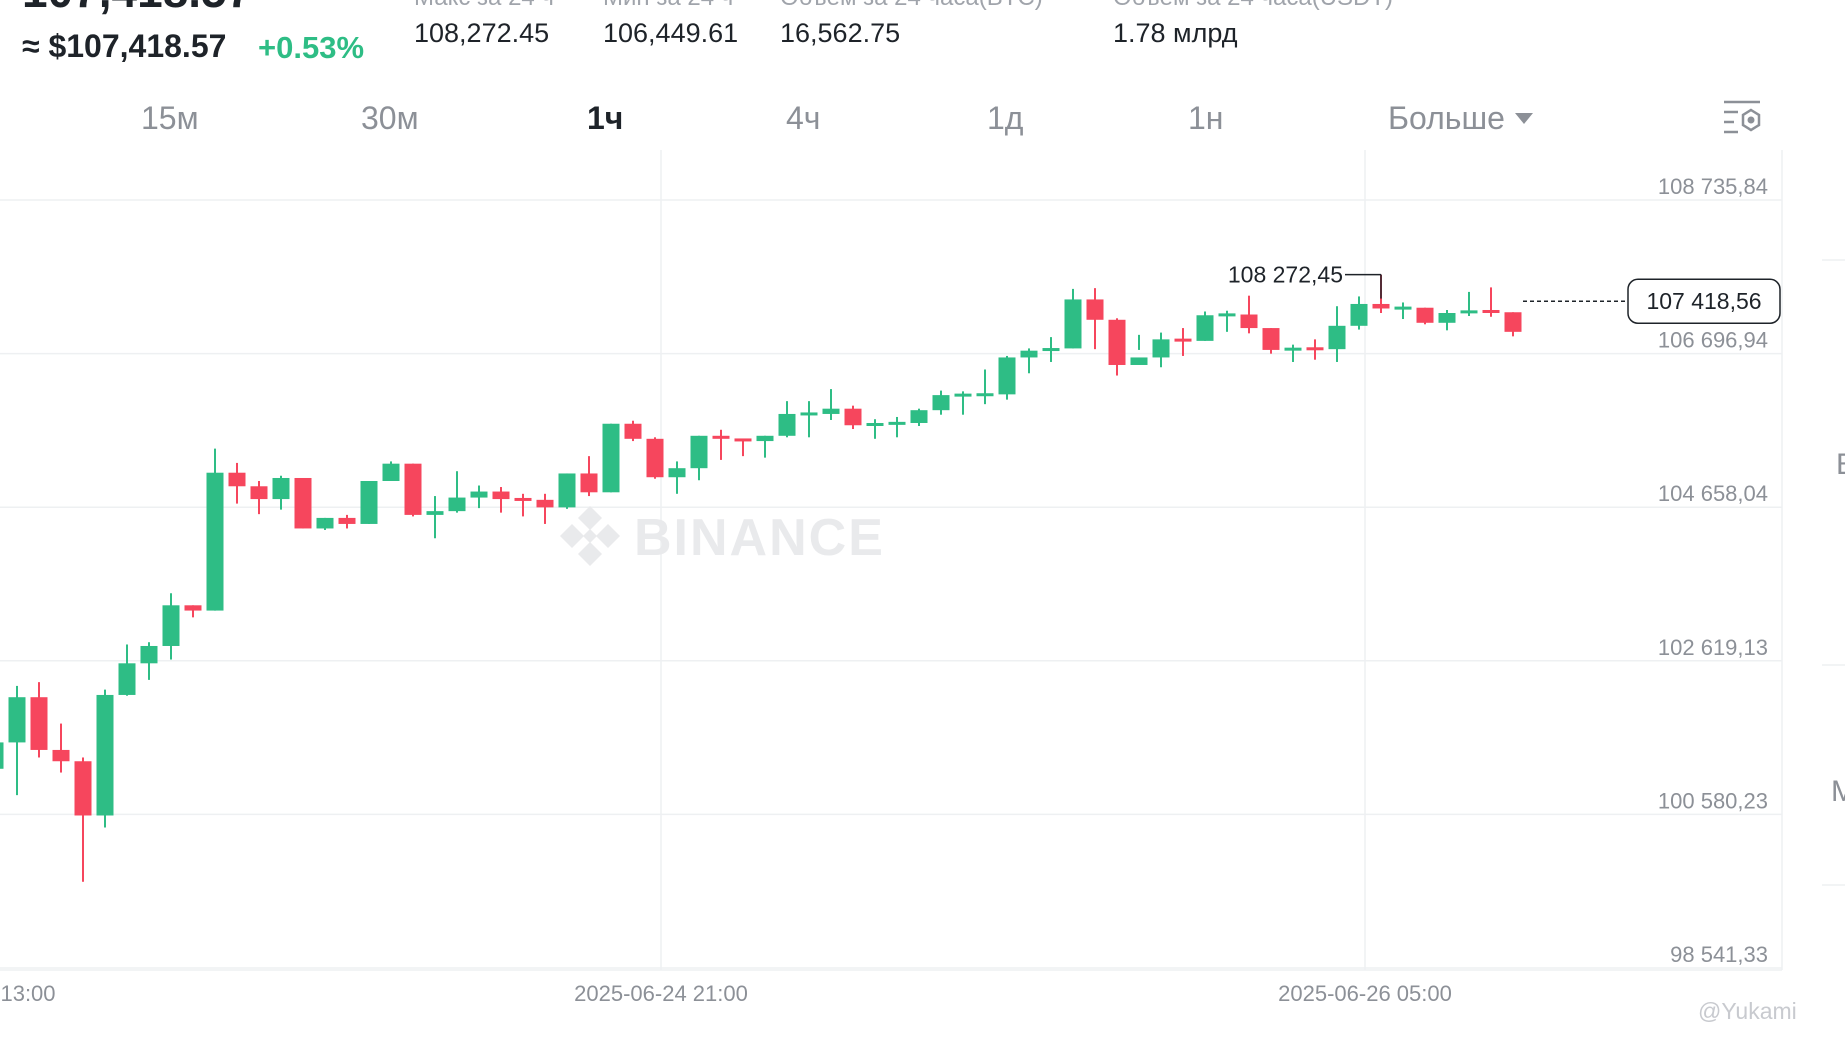 Image resolution: width=1845 pixels, height=1038 pixels. What do you see at coordinates (661, 993) in the screenshot?
I see `x-axis-tick-label: 2025-06-24 21:00` at bounding box center [661, 993].